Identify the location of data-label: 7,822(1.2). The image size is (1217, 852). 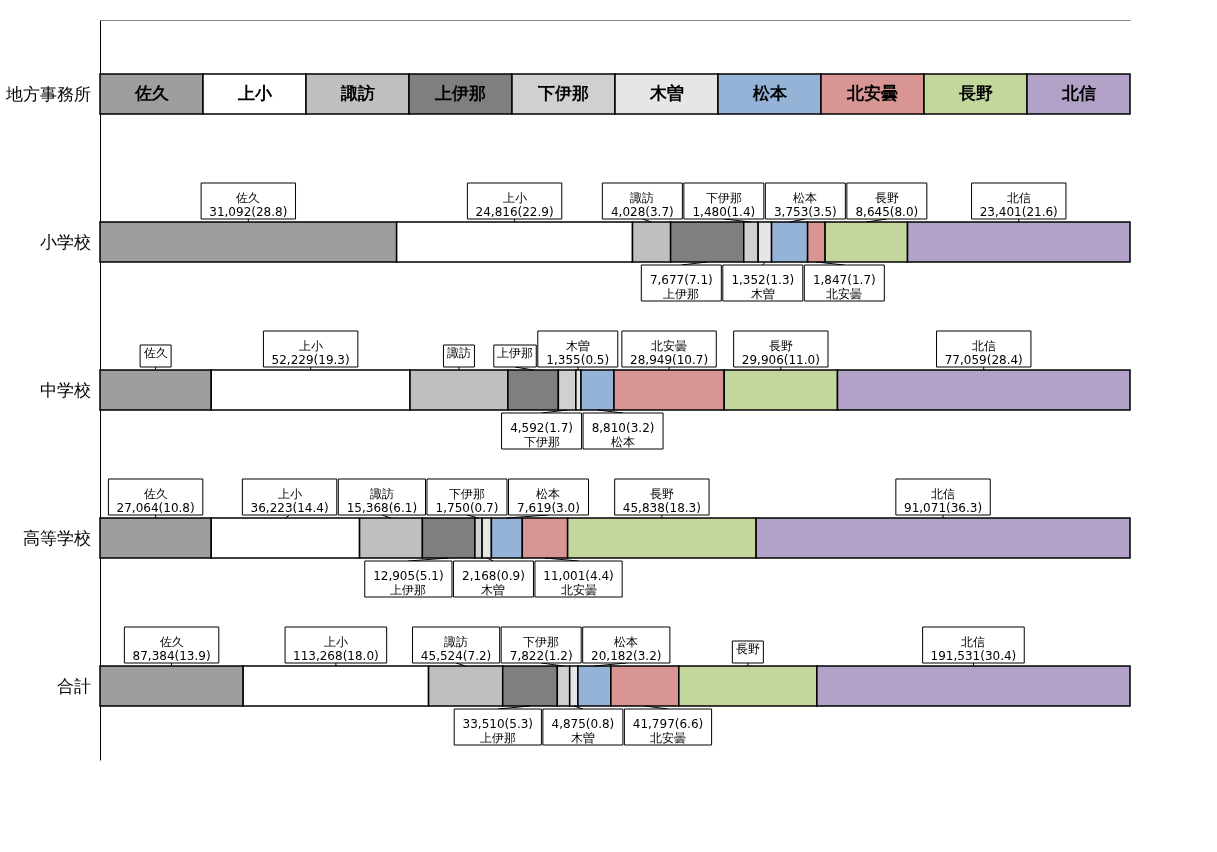
(541, 656).